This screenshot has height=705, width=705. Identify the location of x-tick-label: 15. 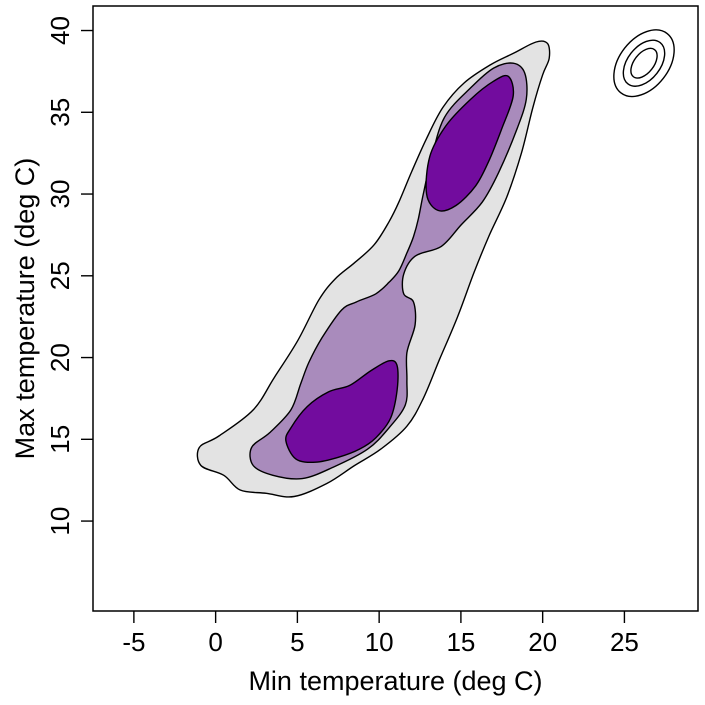
(460, 642).